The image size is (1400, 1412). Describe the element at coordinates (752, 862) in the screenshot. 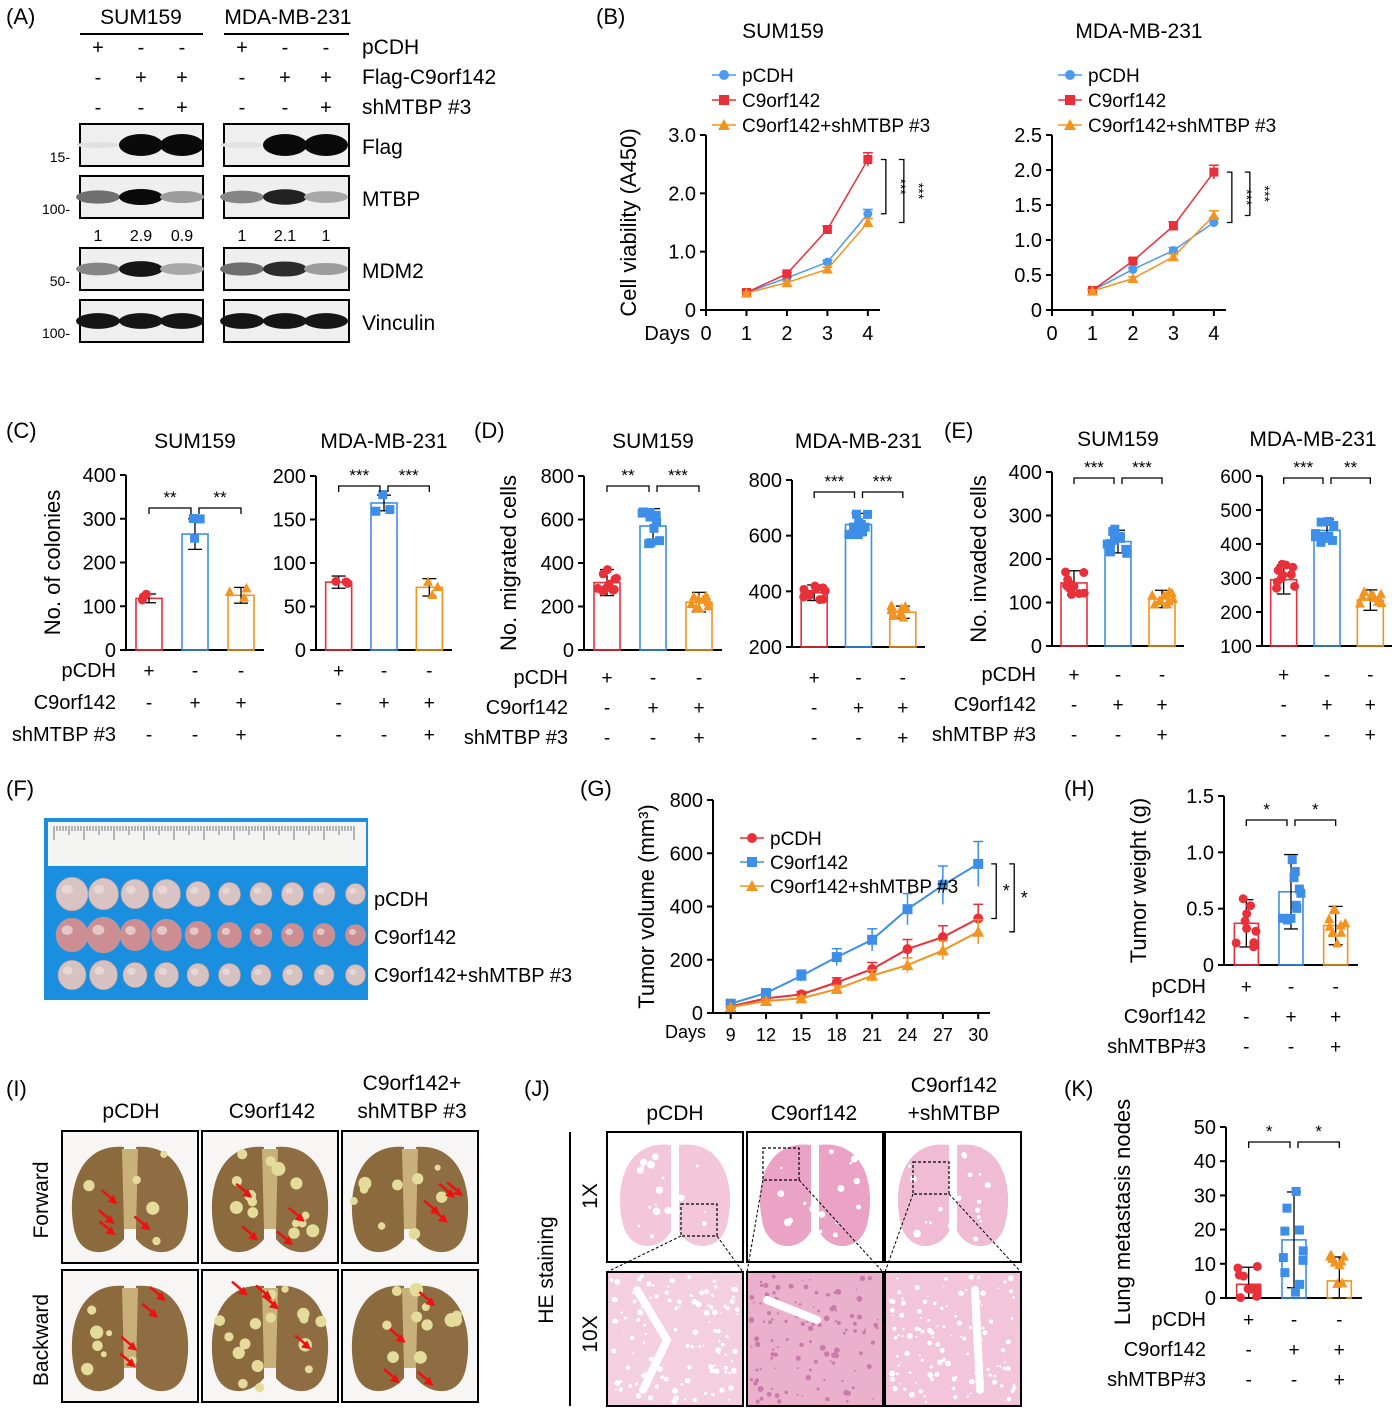

I see `legend-marker` at that location.